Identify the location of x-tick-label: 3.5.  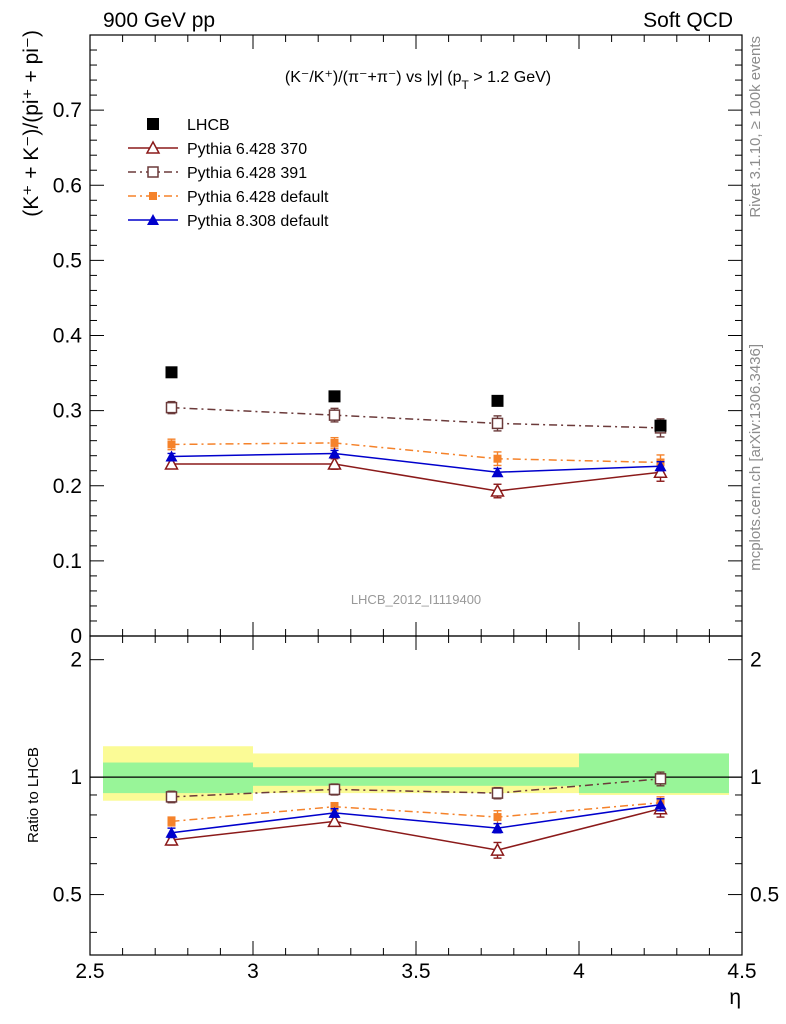
(415, 971).